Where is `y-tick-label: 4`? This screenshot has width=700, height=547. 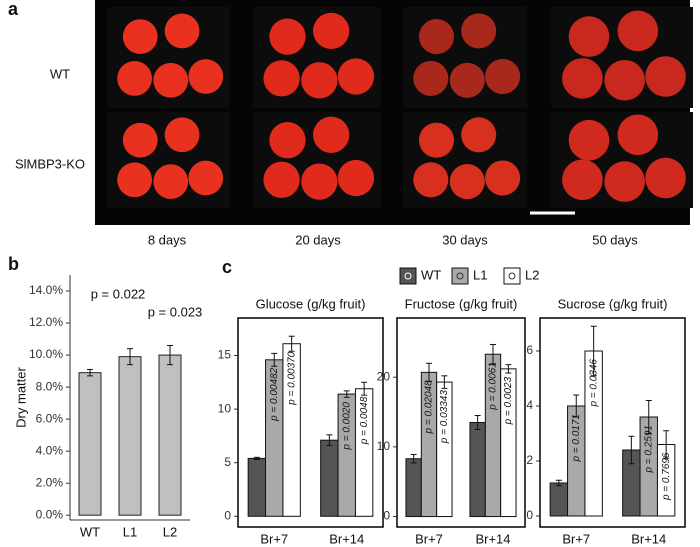
y-tick-label: 4 is located at coordinates (529, 405).